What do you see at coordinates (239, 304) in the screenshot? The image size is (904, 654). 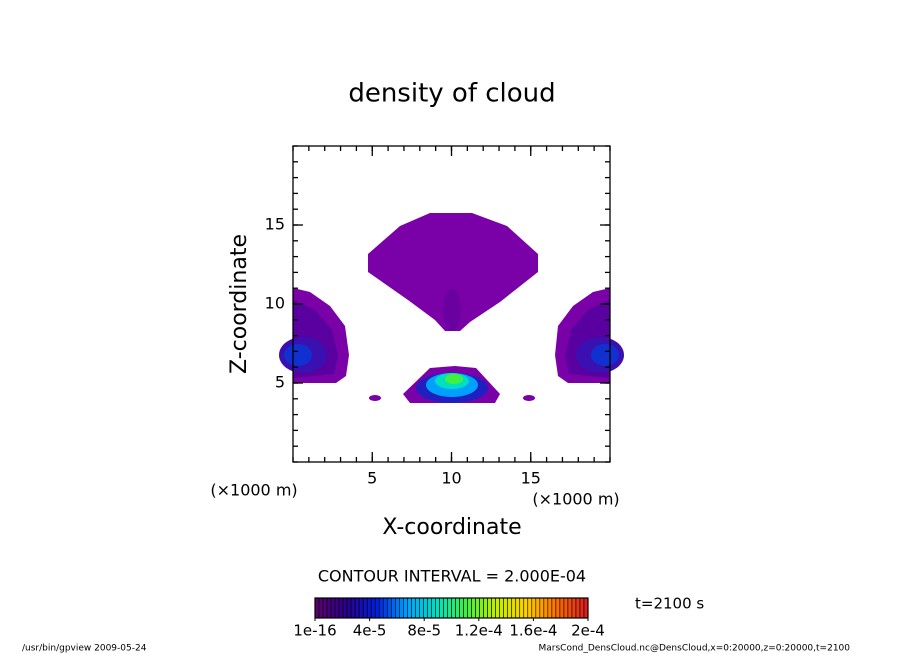 I see `y-axis-label: Z-coordinate` at bounding box center [239, 304].